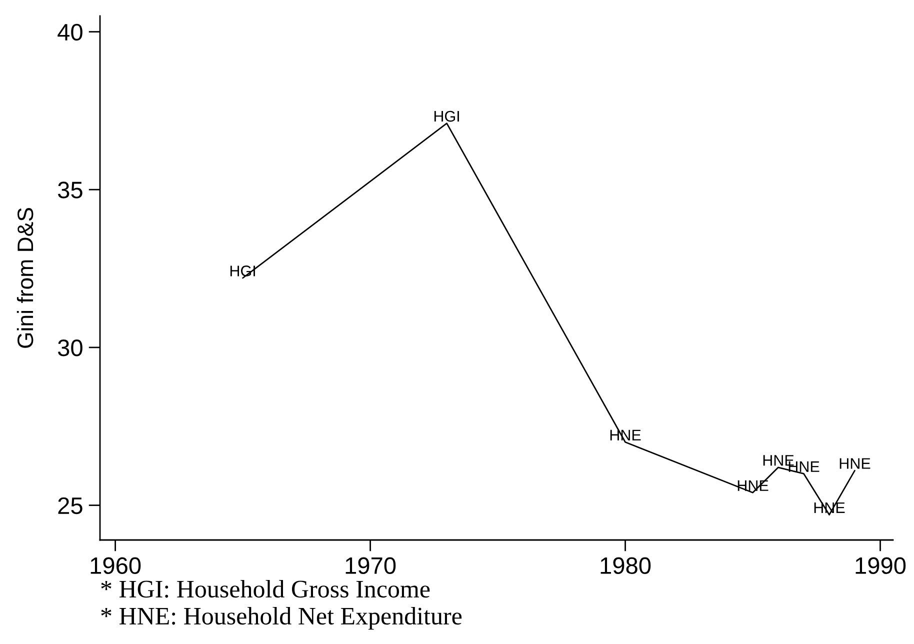  Describe the element at coordinates (115, 565) in the screenshot. I see `x-tick-label: 1960` at that location.